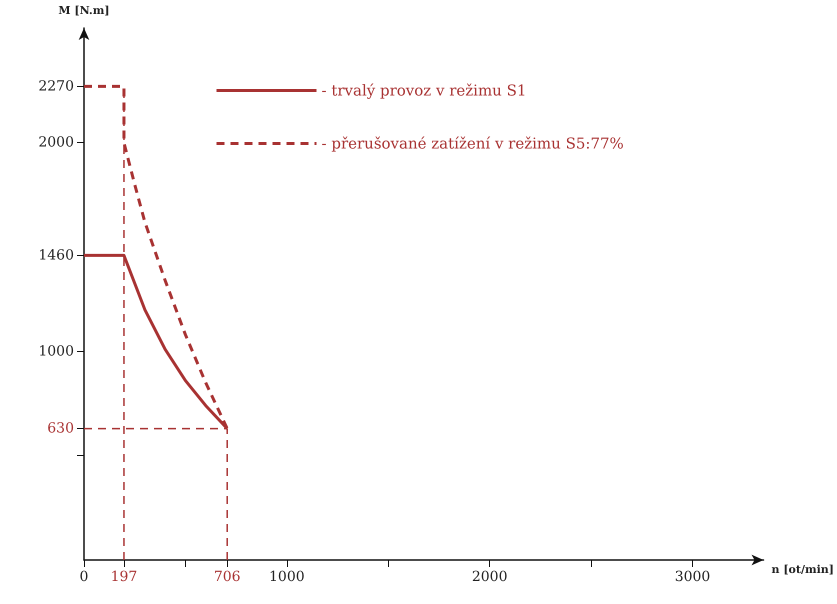 This screenshot has width=837, height=604. I want to click on y-tick-label: 1460, so click(56, 255).